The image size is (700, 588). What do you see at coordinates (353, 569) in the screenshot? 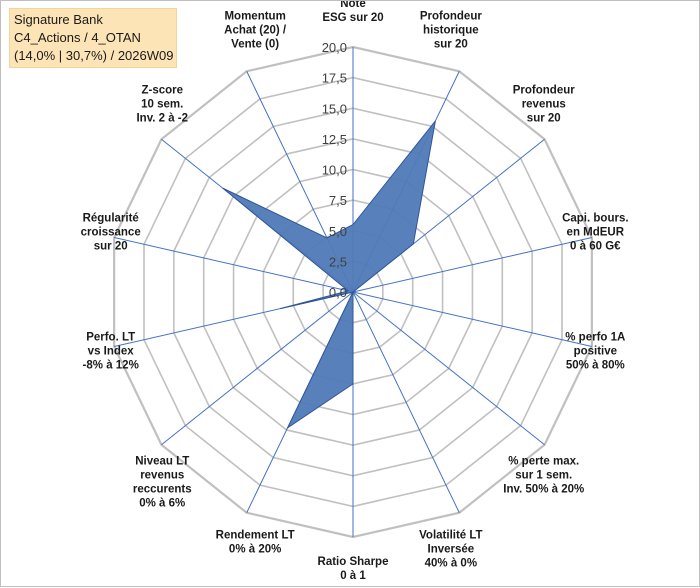
I see `axis-label-sharpe: Ratio Sharpe 0 à 1` at bounding box center [353, 569].